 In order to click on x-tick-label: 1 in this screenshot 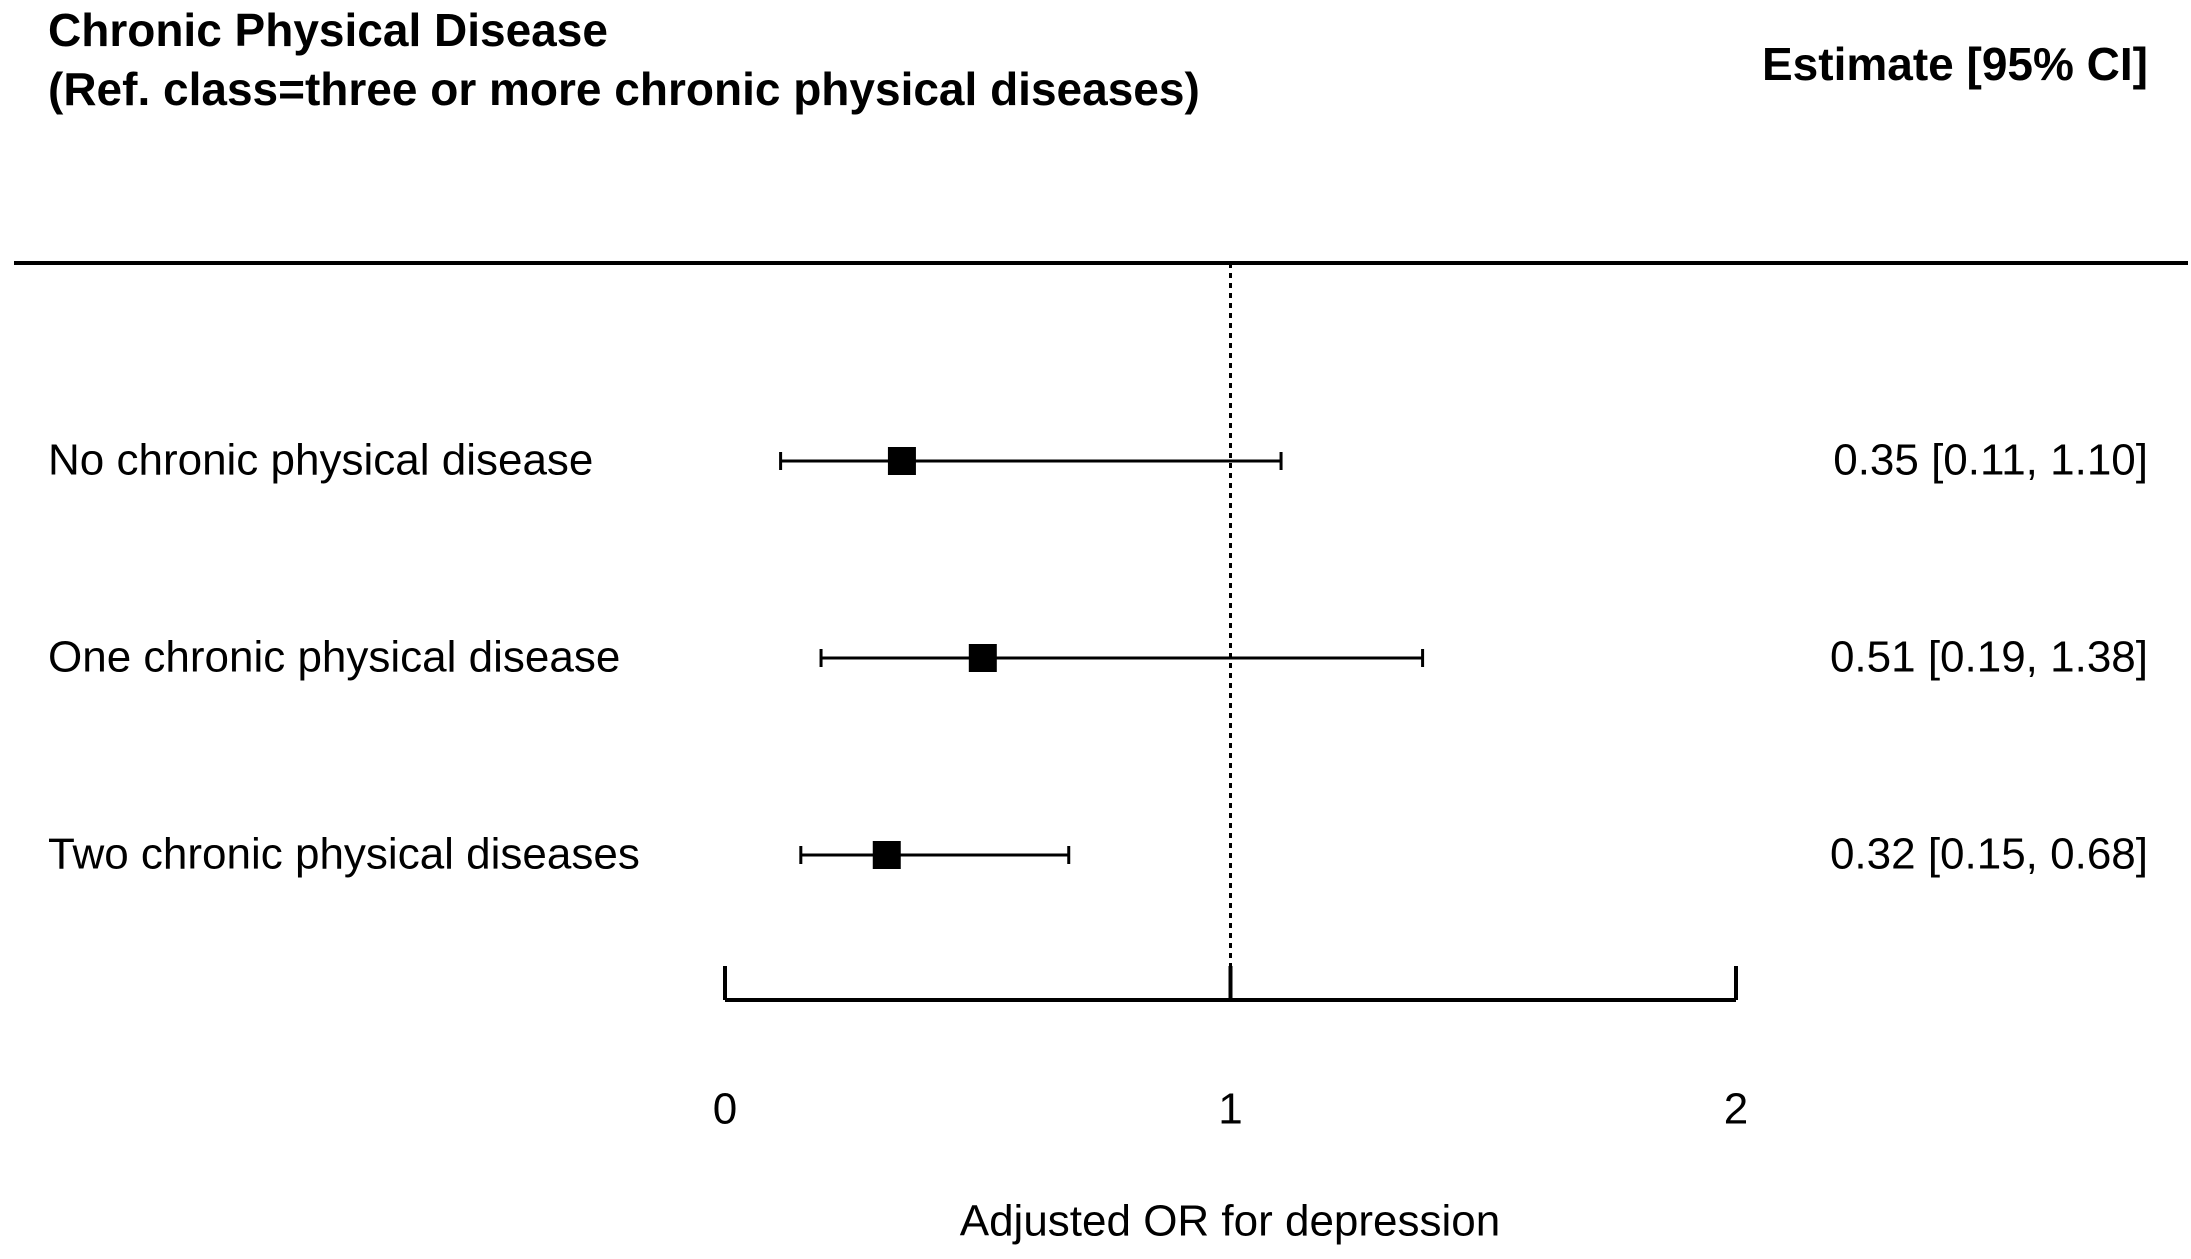, I will do `click(1230, 1109)`.